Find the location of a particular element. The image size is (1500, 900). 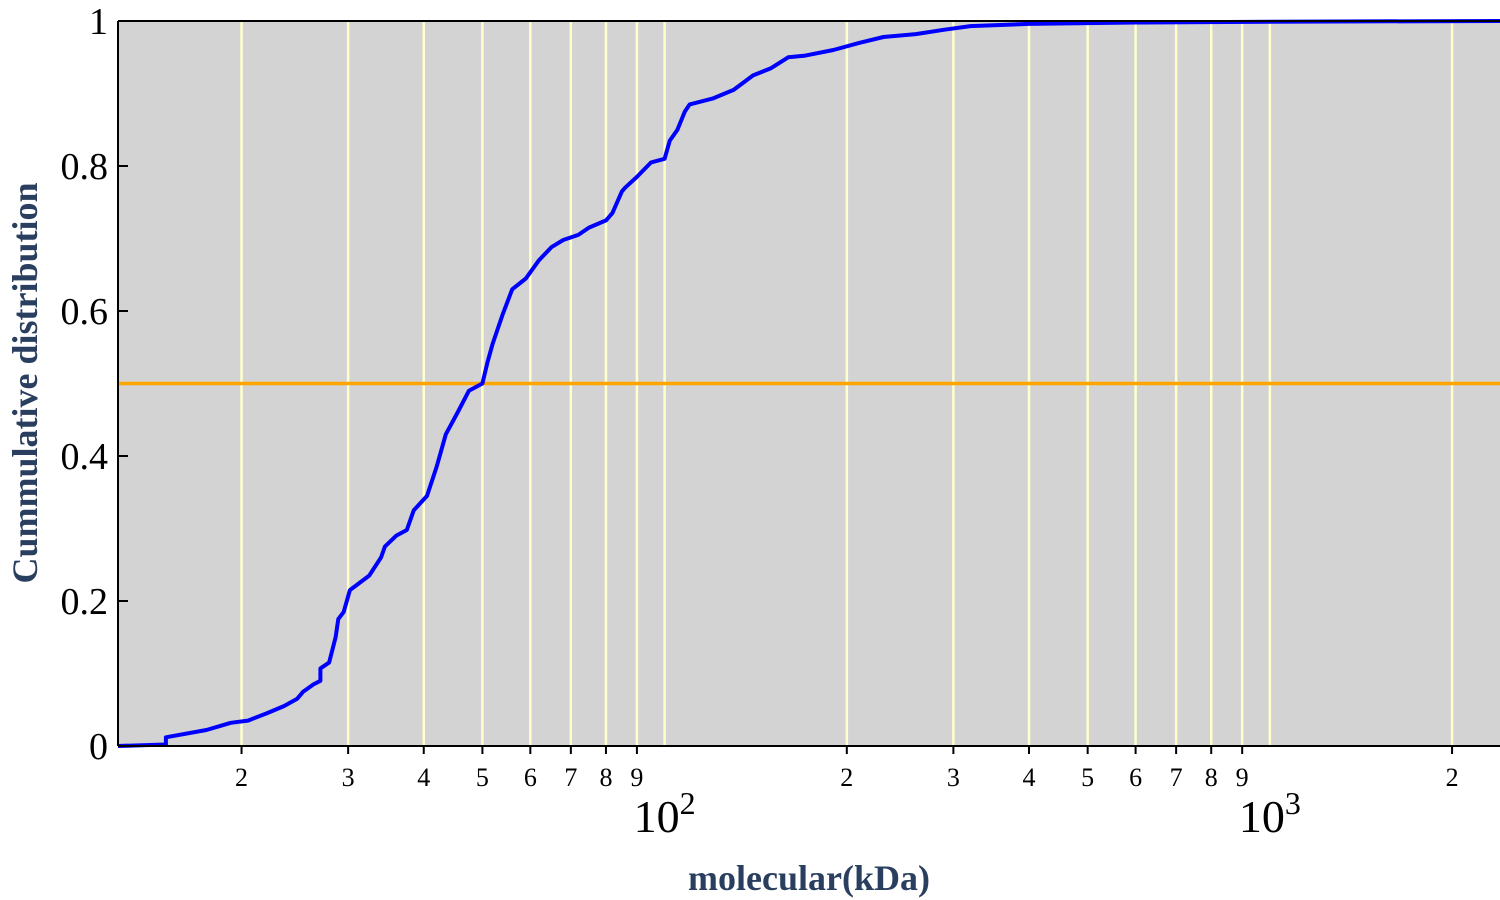

y-tick-label: 1 is located at coordinates (98, 22).